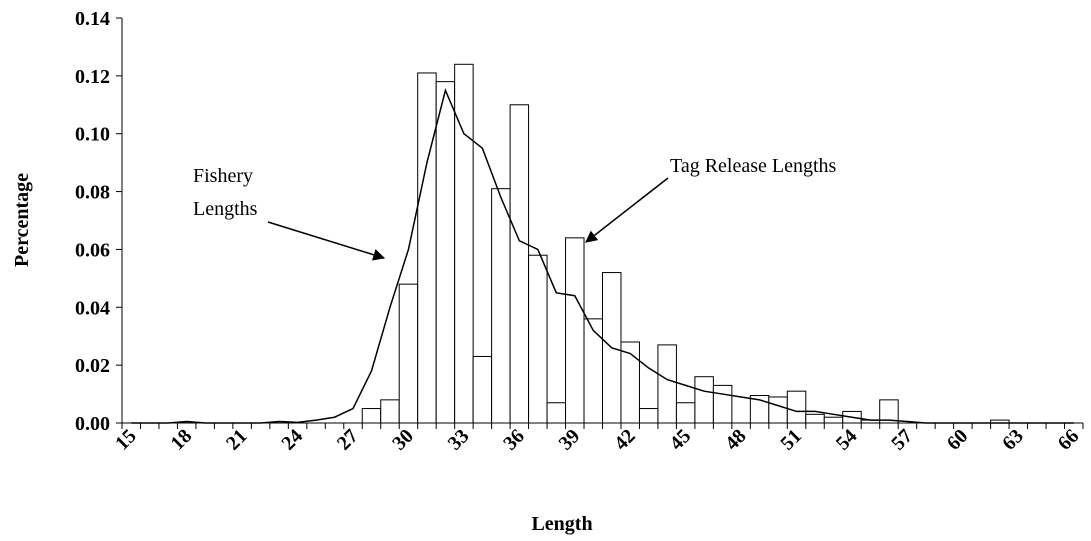  Describe the element at coordinates (92, 193) in the screenshot. I see `y-tick-label: 0.08` at that location.